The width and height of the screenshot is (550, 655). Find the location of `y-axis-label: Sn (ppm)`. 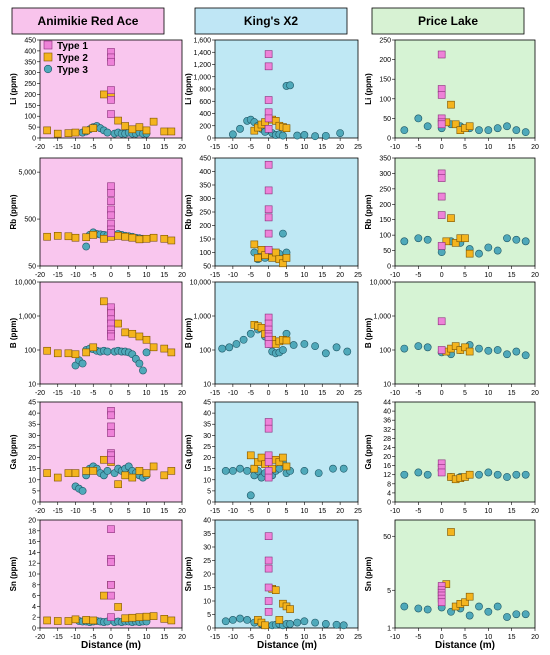

y-axis-label: Sn (ppm) is located at coordinates (188, 573).